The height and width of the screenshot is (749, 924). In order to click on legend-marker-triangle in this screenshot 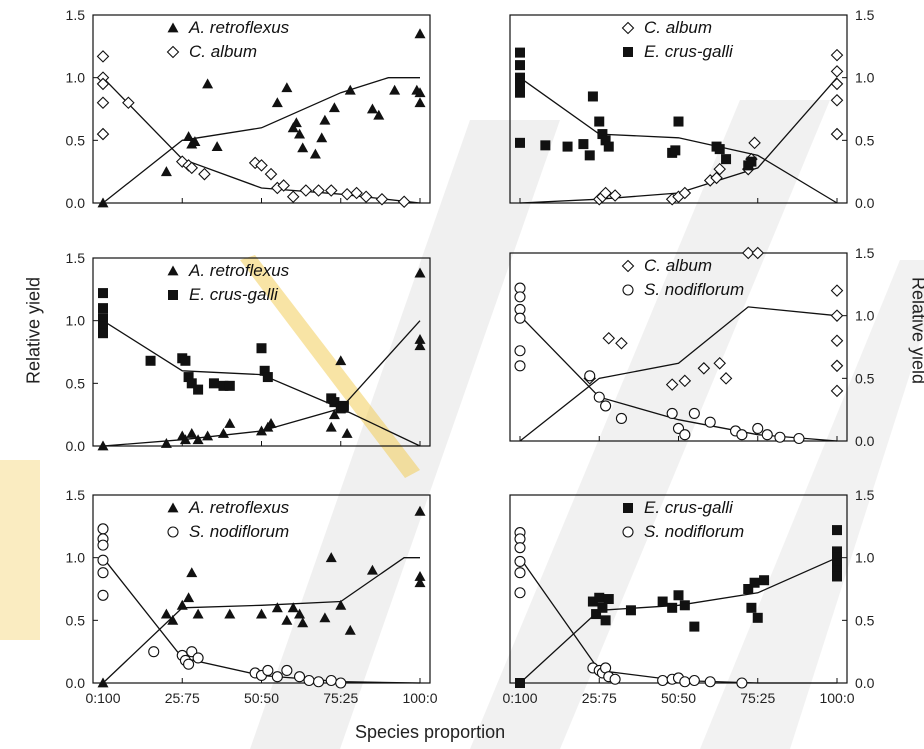, I will do `click(173, 27)`.